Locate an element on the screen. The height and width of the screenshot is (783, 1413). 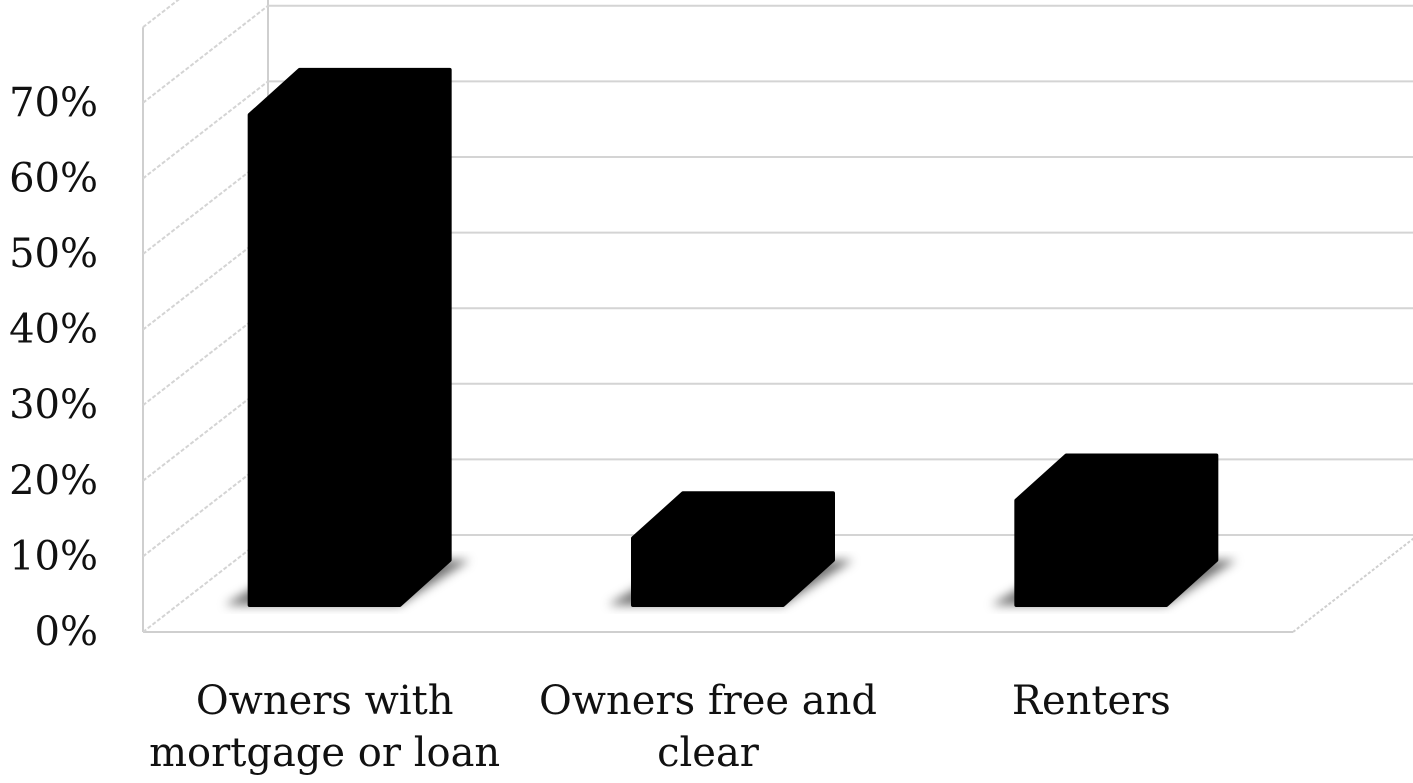
x-category-label-line: clear is located at coordinates (708, 753).